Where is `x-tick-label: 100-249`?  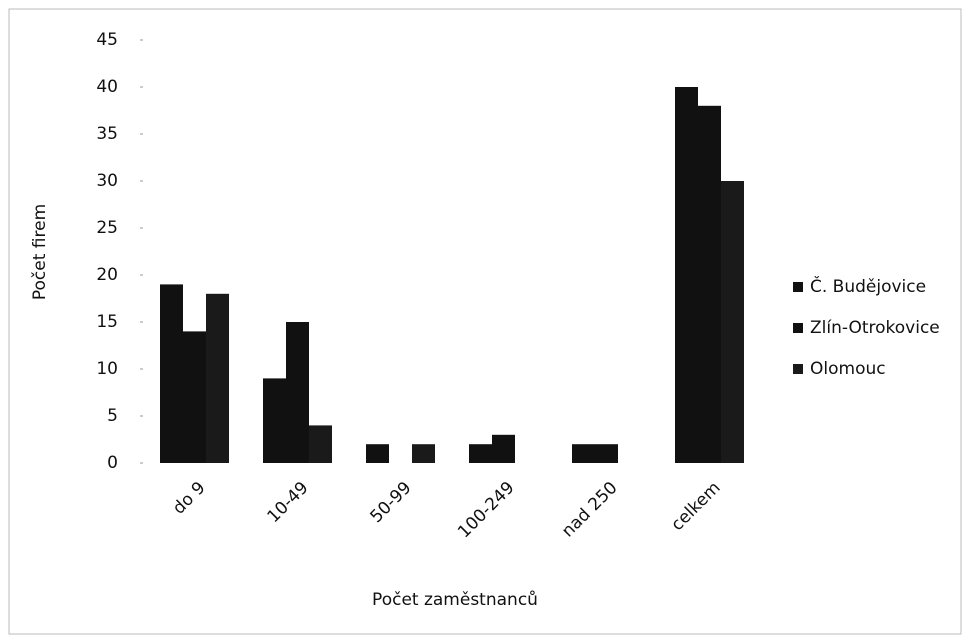
x-tick-label: 100-249 is located at coordinates (486, 510).